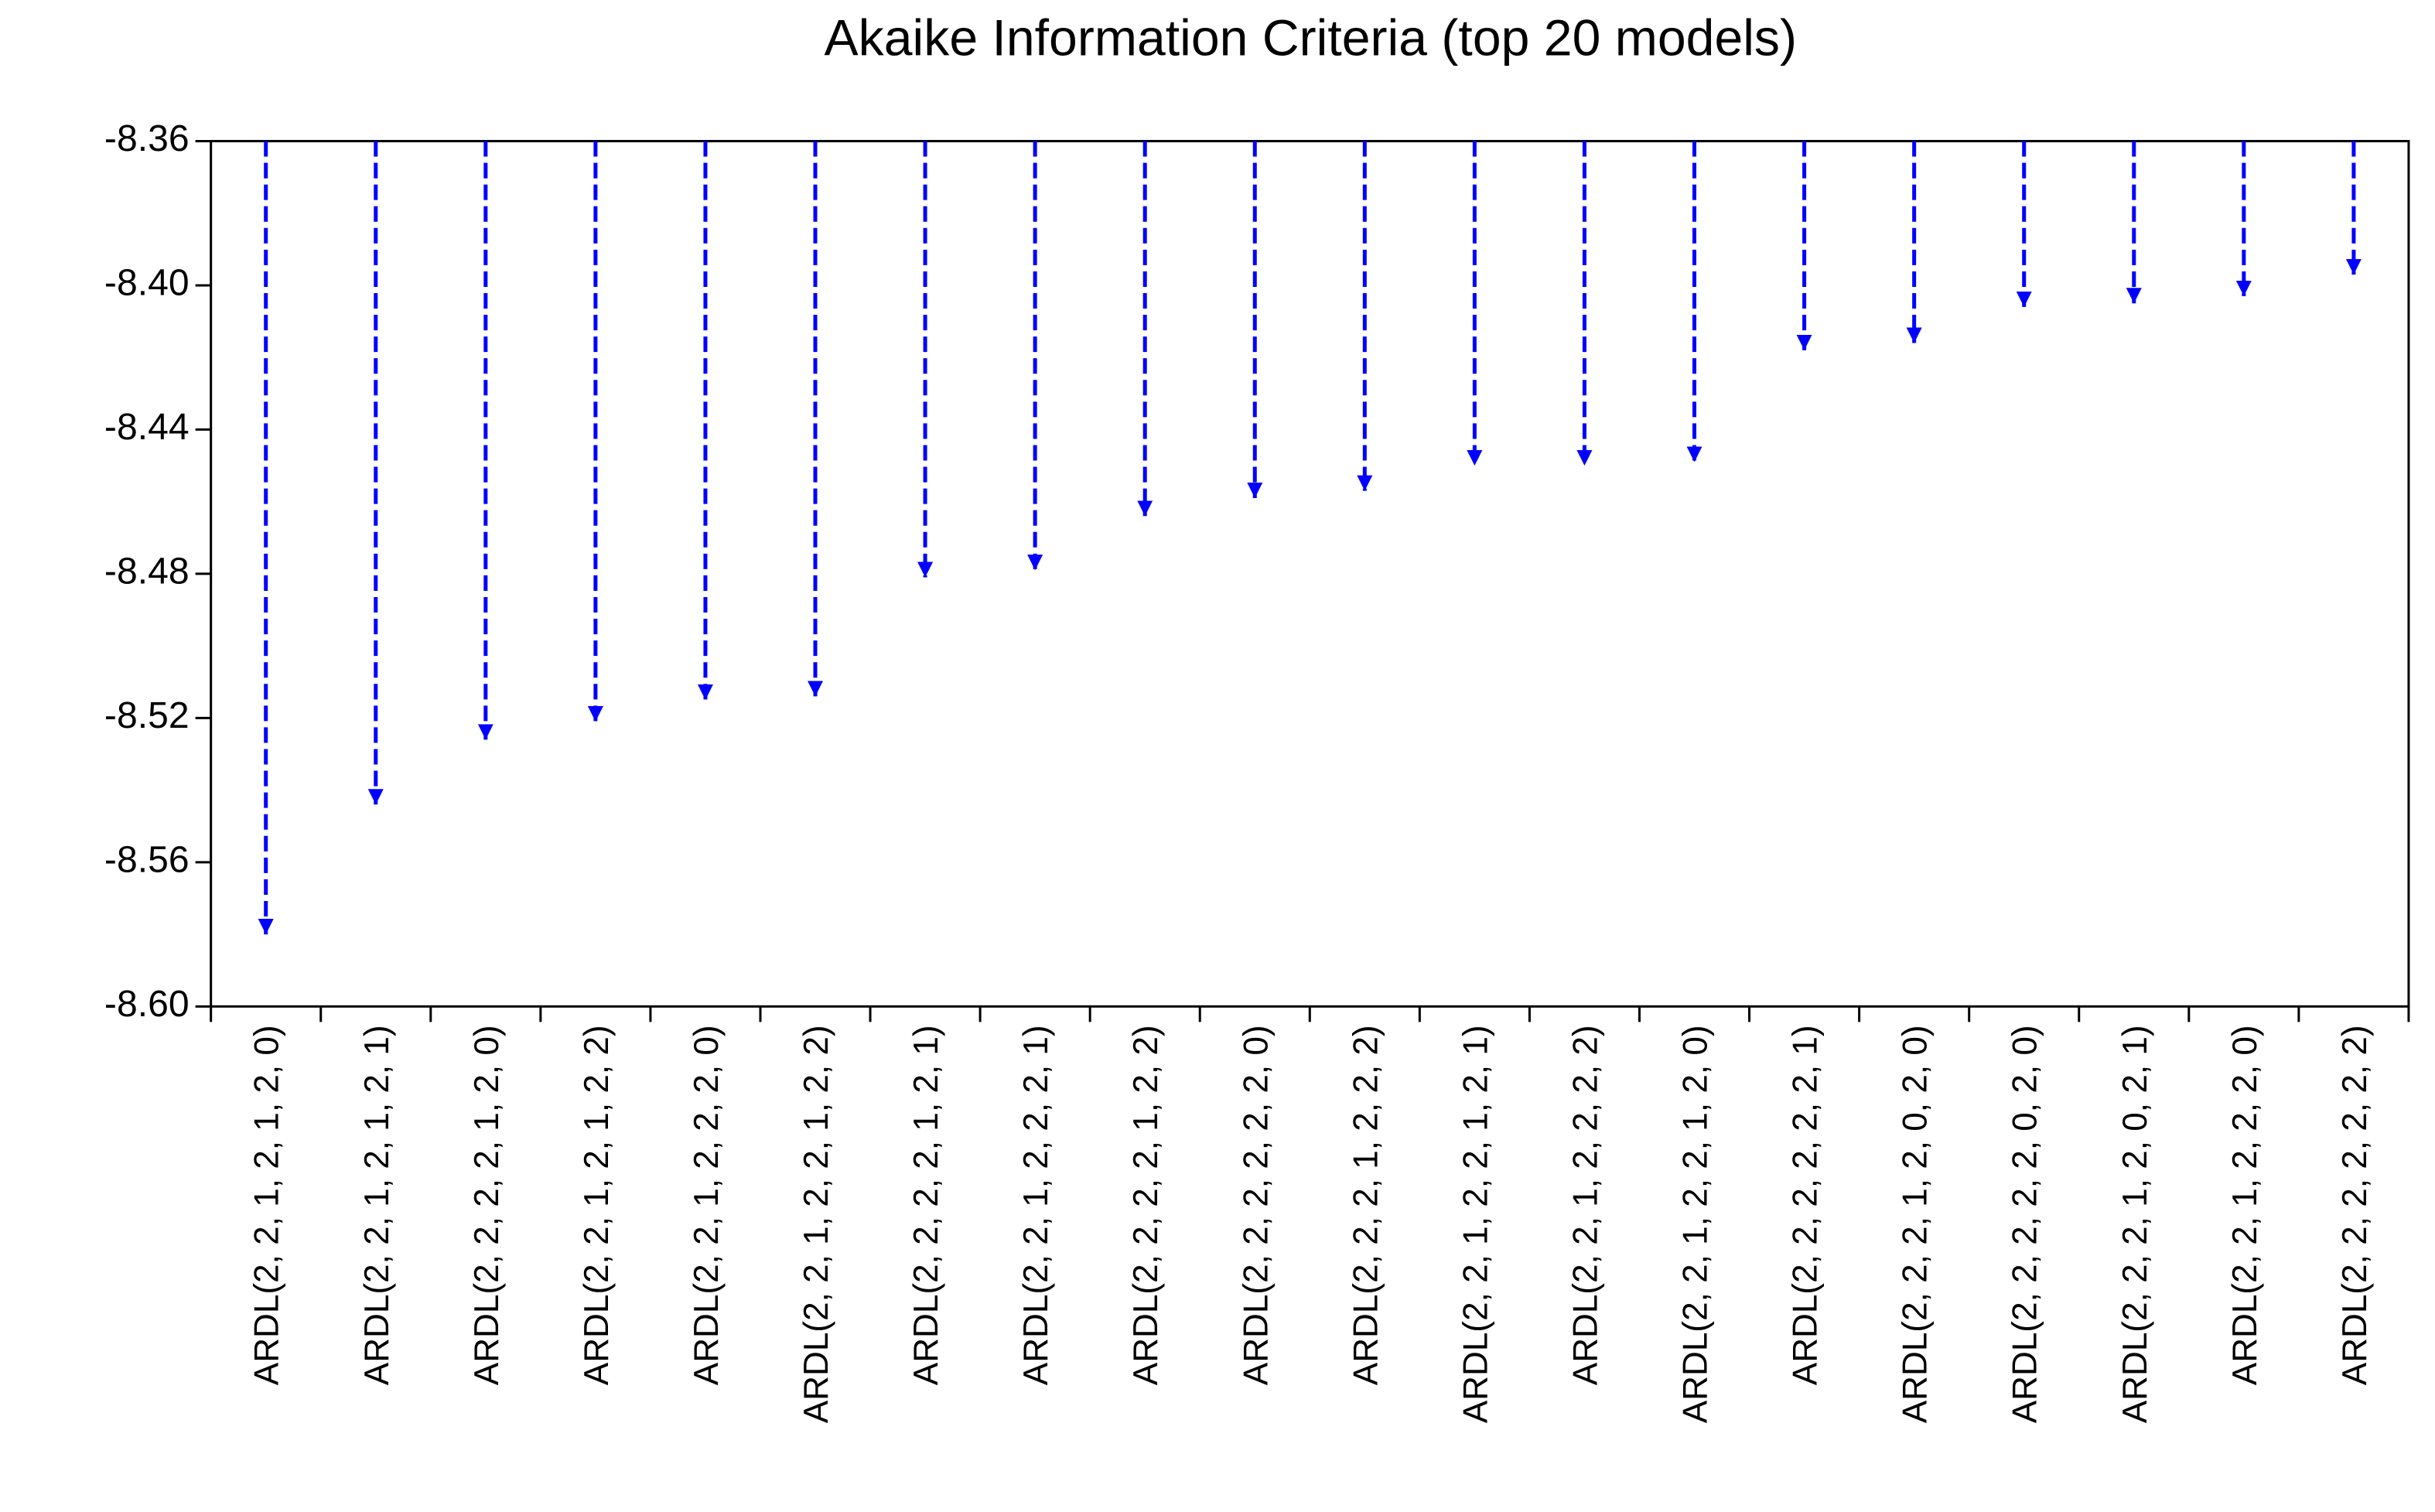 The width and height of the screenshot is (2435, 1512). Describe the element at coordinates (1146, 1205) in the screenshot. I see `x-tick-label: ARDL(2, 2, 2, 2, 1, 2, 2)` at that location.